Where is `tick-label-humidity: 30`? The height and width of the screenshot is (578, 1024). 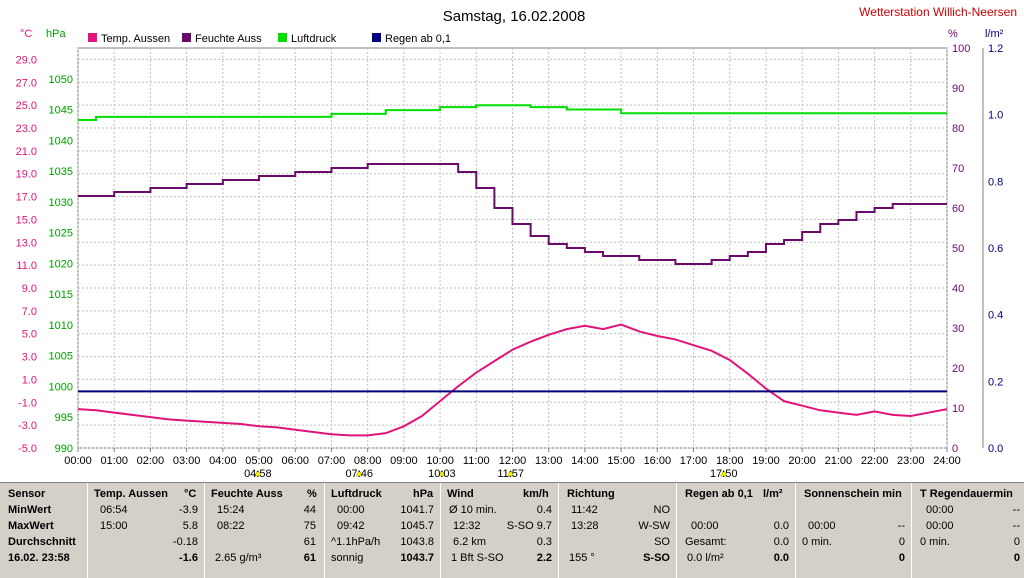
tick-label-humidity: 30 is located at coordinates (958, 329).